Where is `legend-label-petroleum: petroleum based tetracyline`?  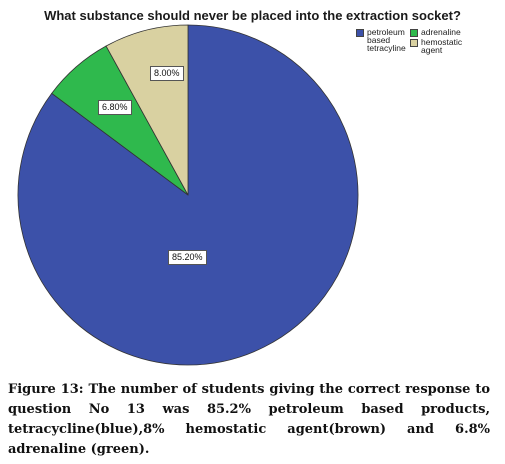 legend-label-petroleum: petroleum based tetracyline is located at coordinates (386, 40).